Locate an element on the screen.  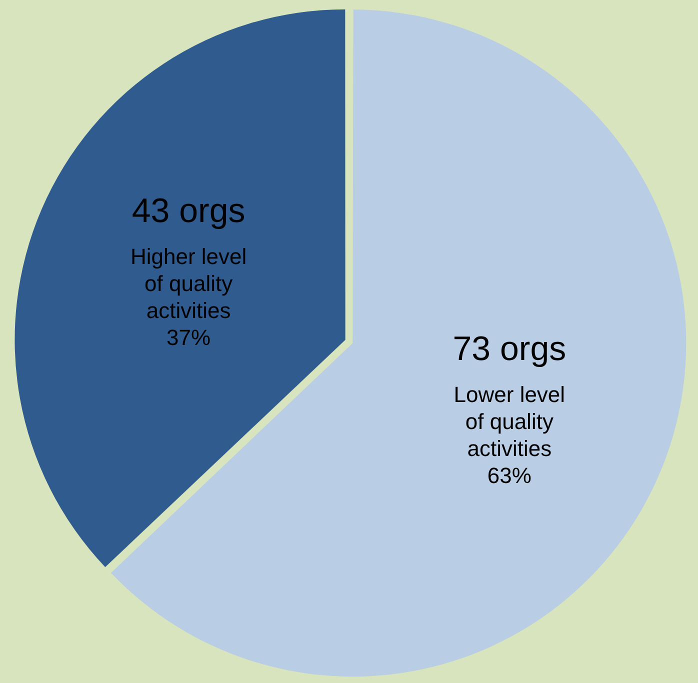
slice-label: Higher level of quality activities 37% is located at coordinates (188, 297).